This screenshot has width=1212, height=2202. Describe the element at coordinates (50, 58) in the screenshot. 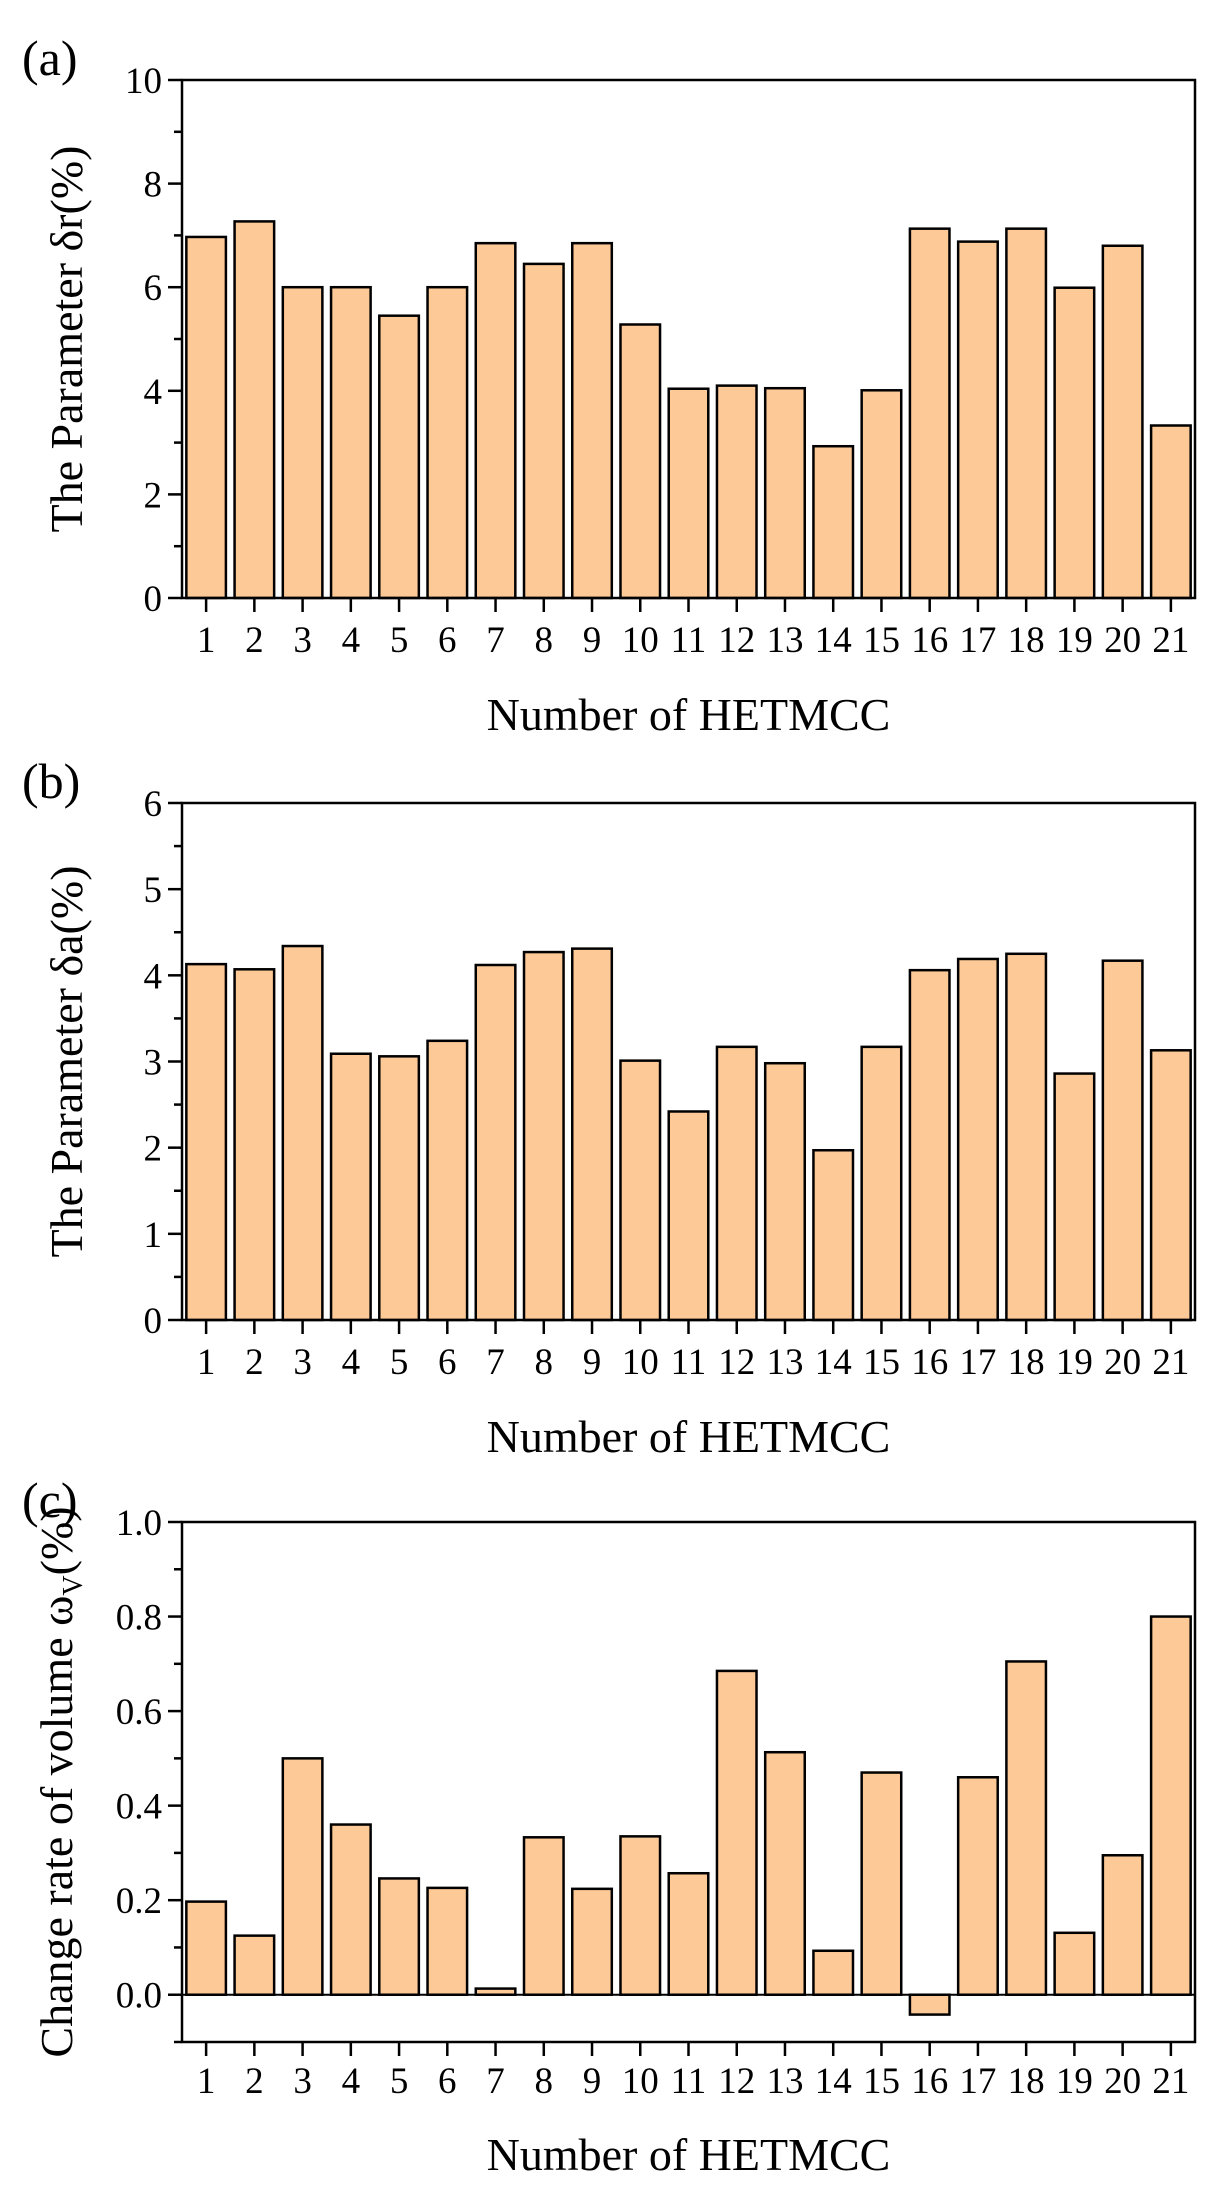

I see `panel-label: (a)` at that location.